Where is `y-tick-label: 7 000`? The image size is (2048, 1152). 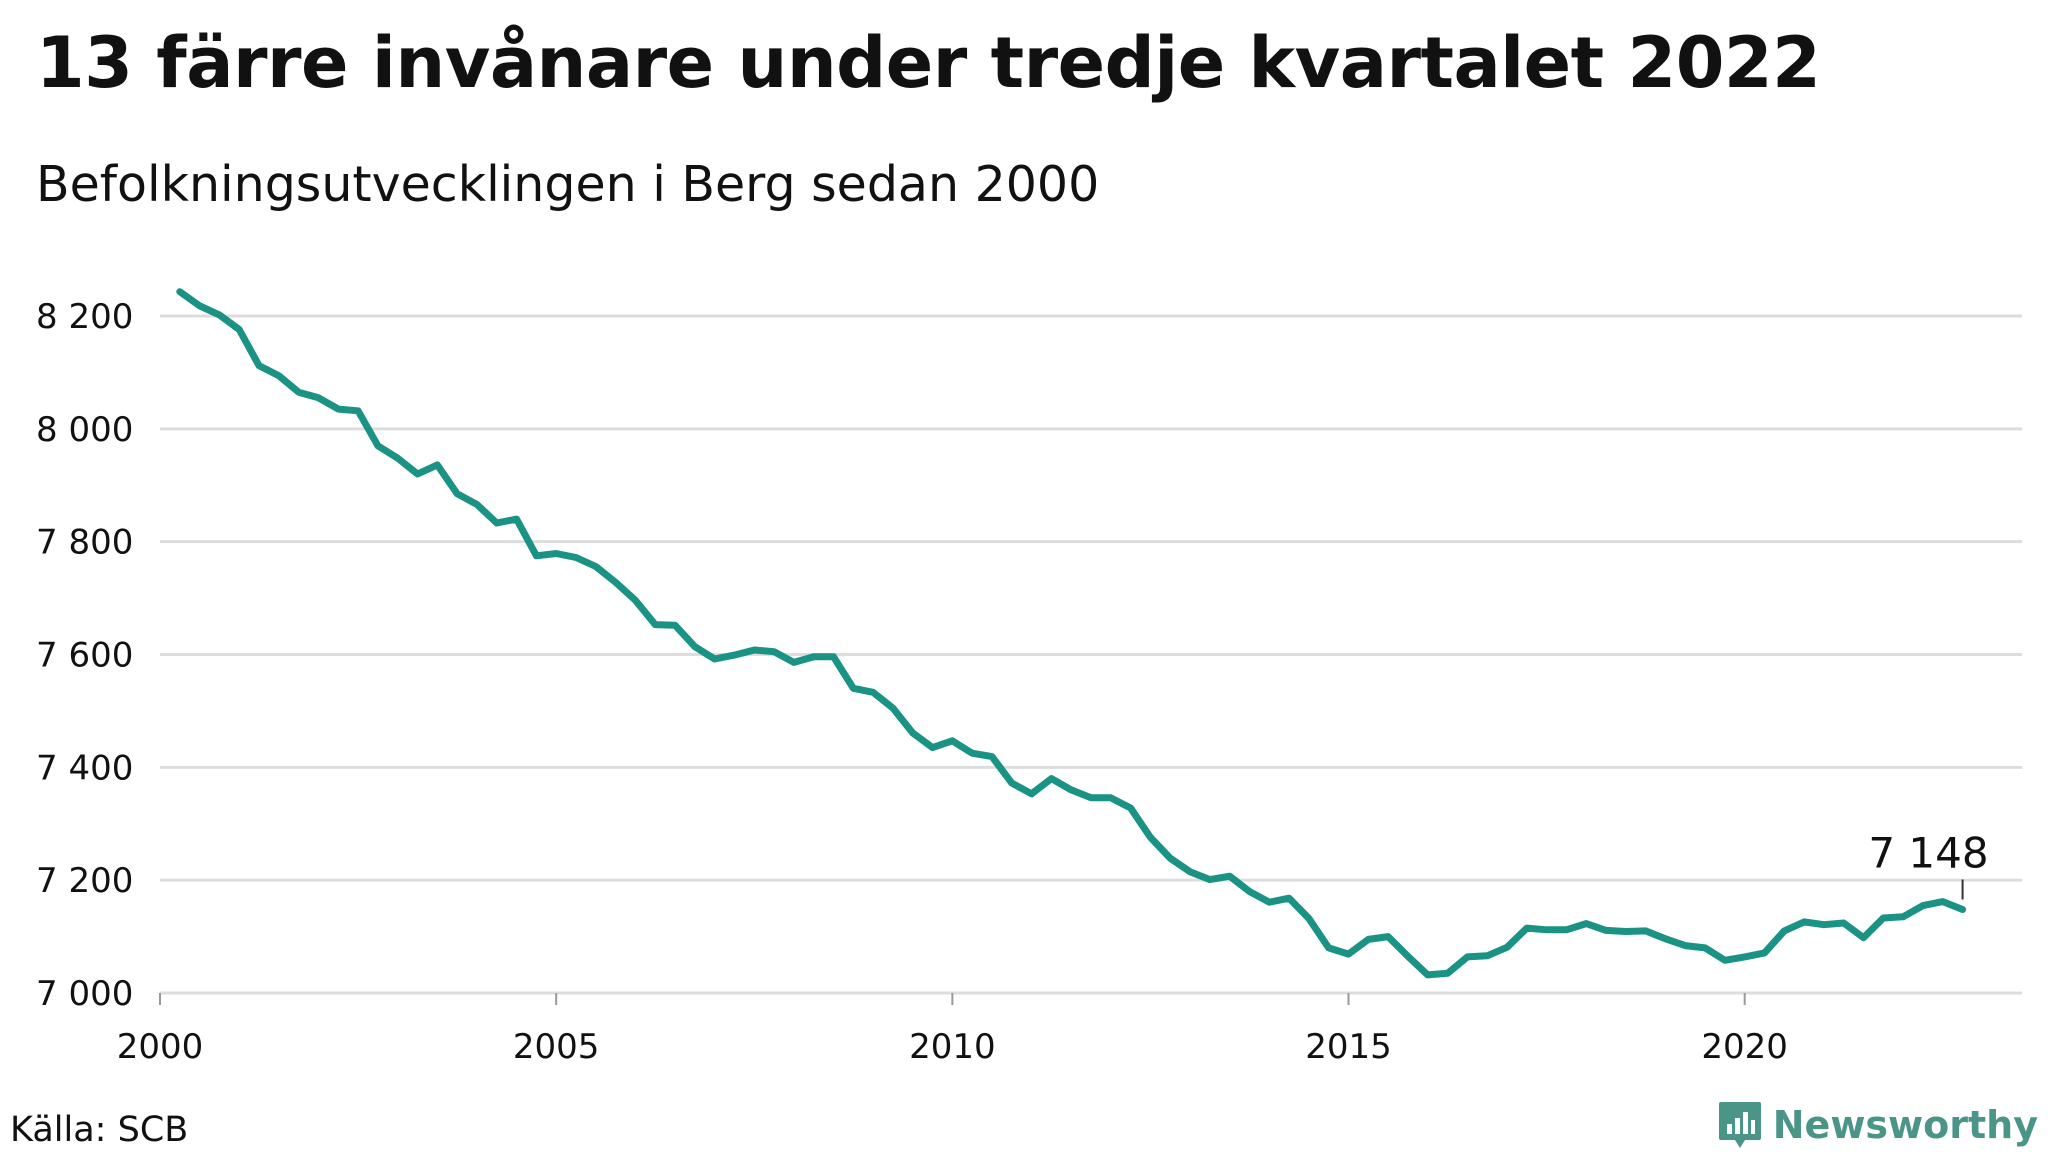
y-tick-label: 7 000 is located at coordinates (84, 994).